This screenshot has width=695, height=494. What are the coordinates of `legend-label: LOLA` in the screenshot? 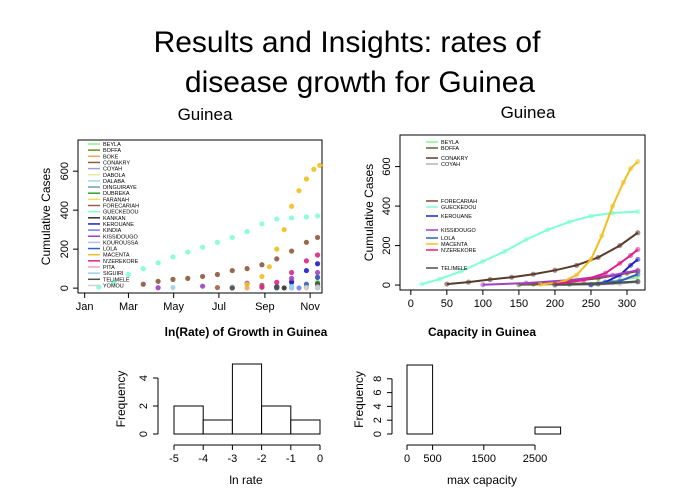 It's located at (110, 250).